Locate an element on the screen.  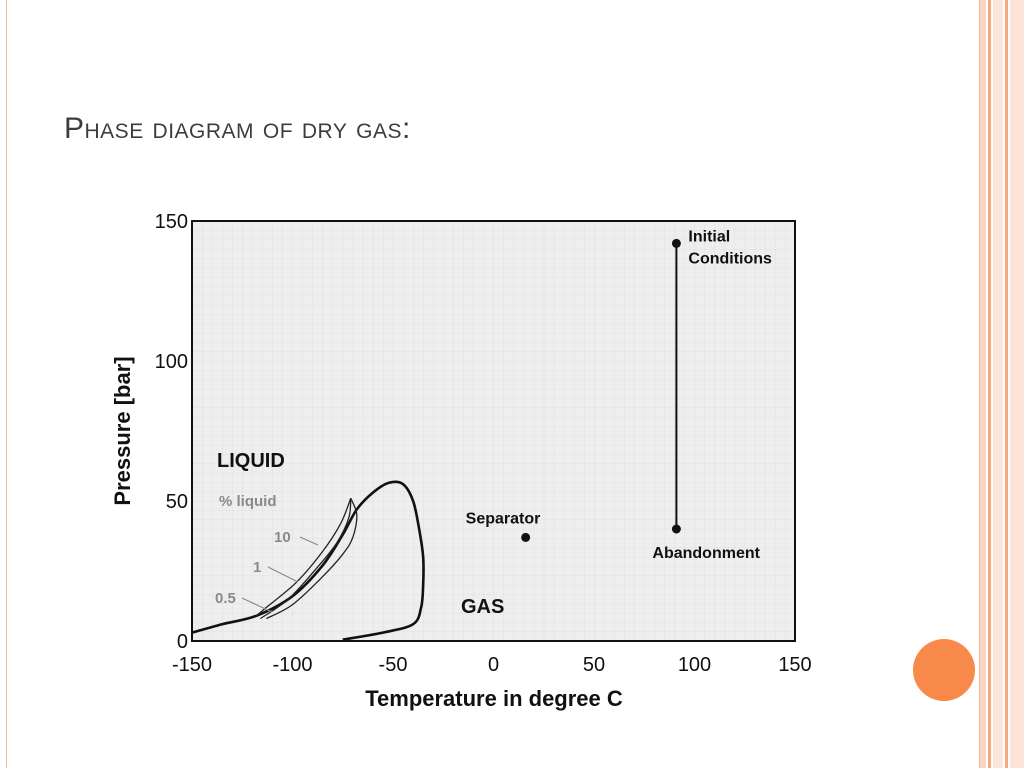
point-label: Initial Conditions is located at coordinates (730, 247).